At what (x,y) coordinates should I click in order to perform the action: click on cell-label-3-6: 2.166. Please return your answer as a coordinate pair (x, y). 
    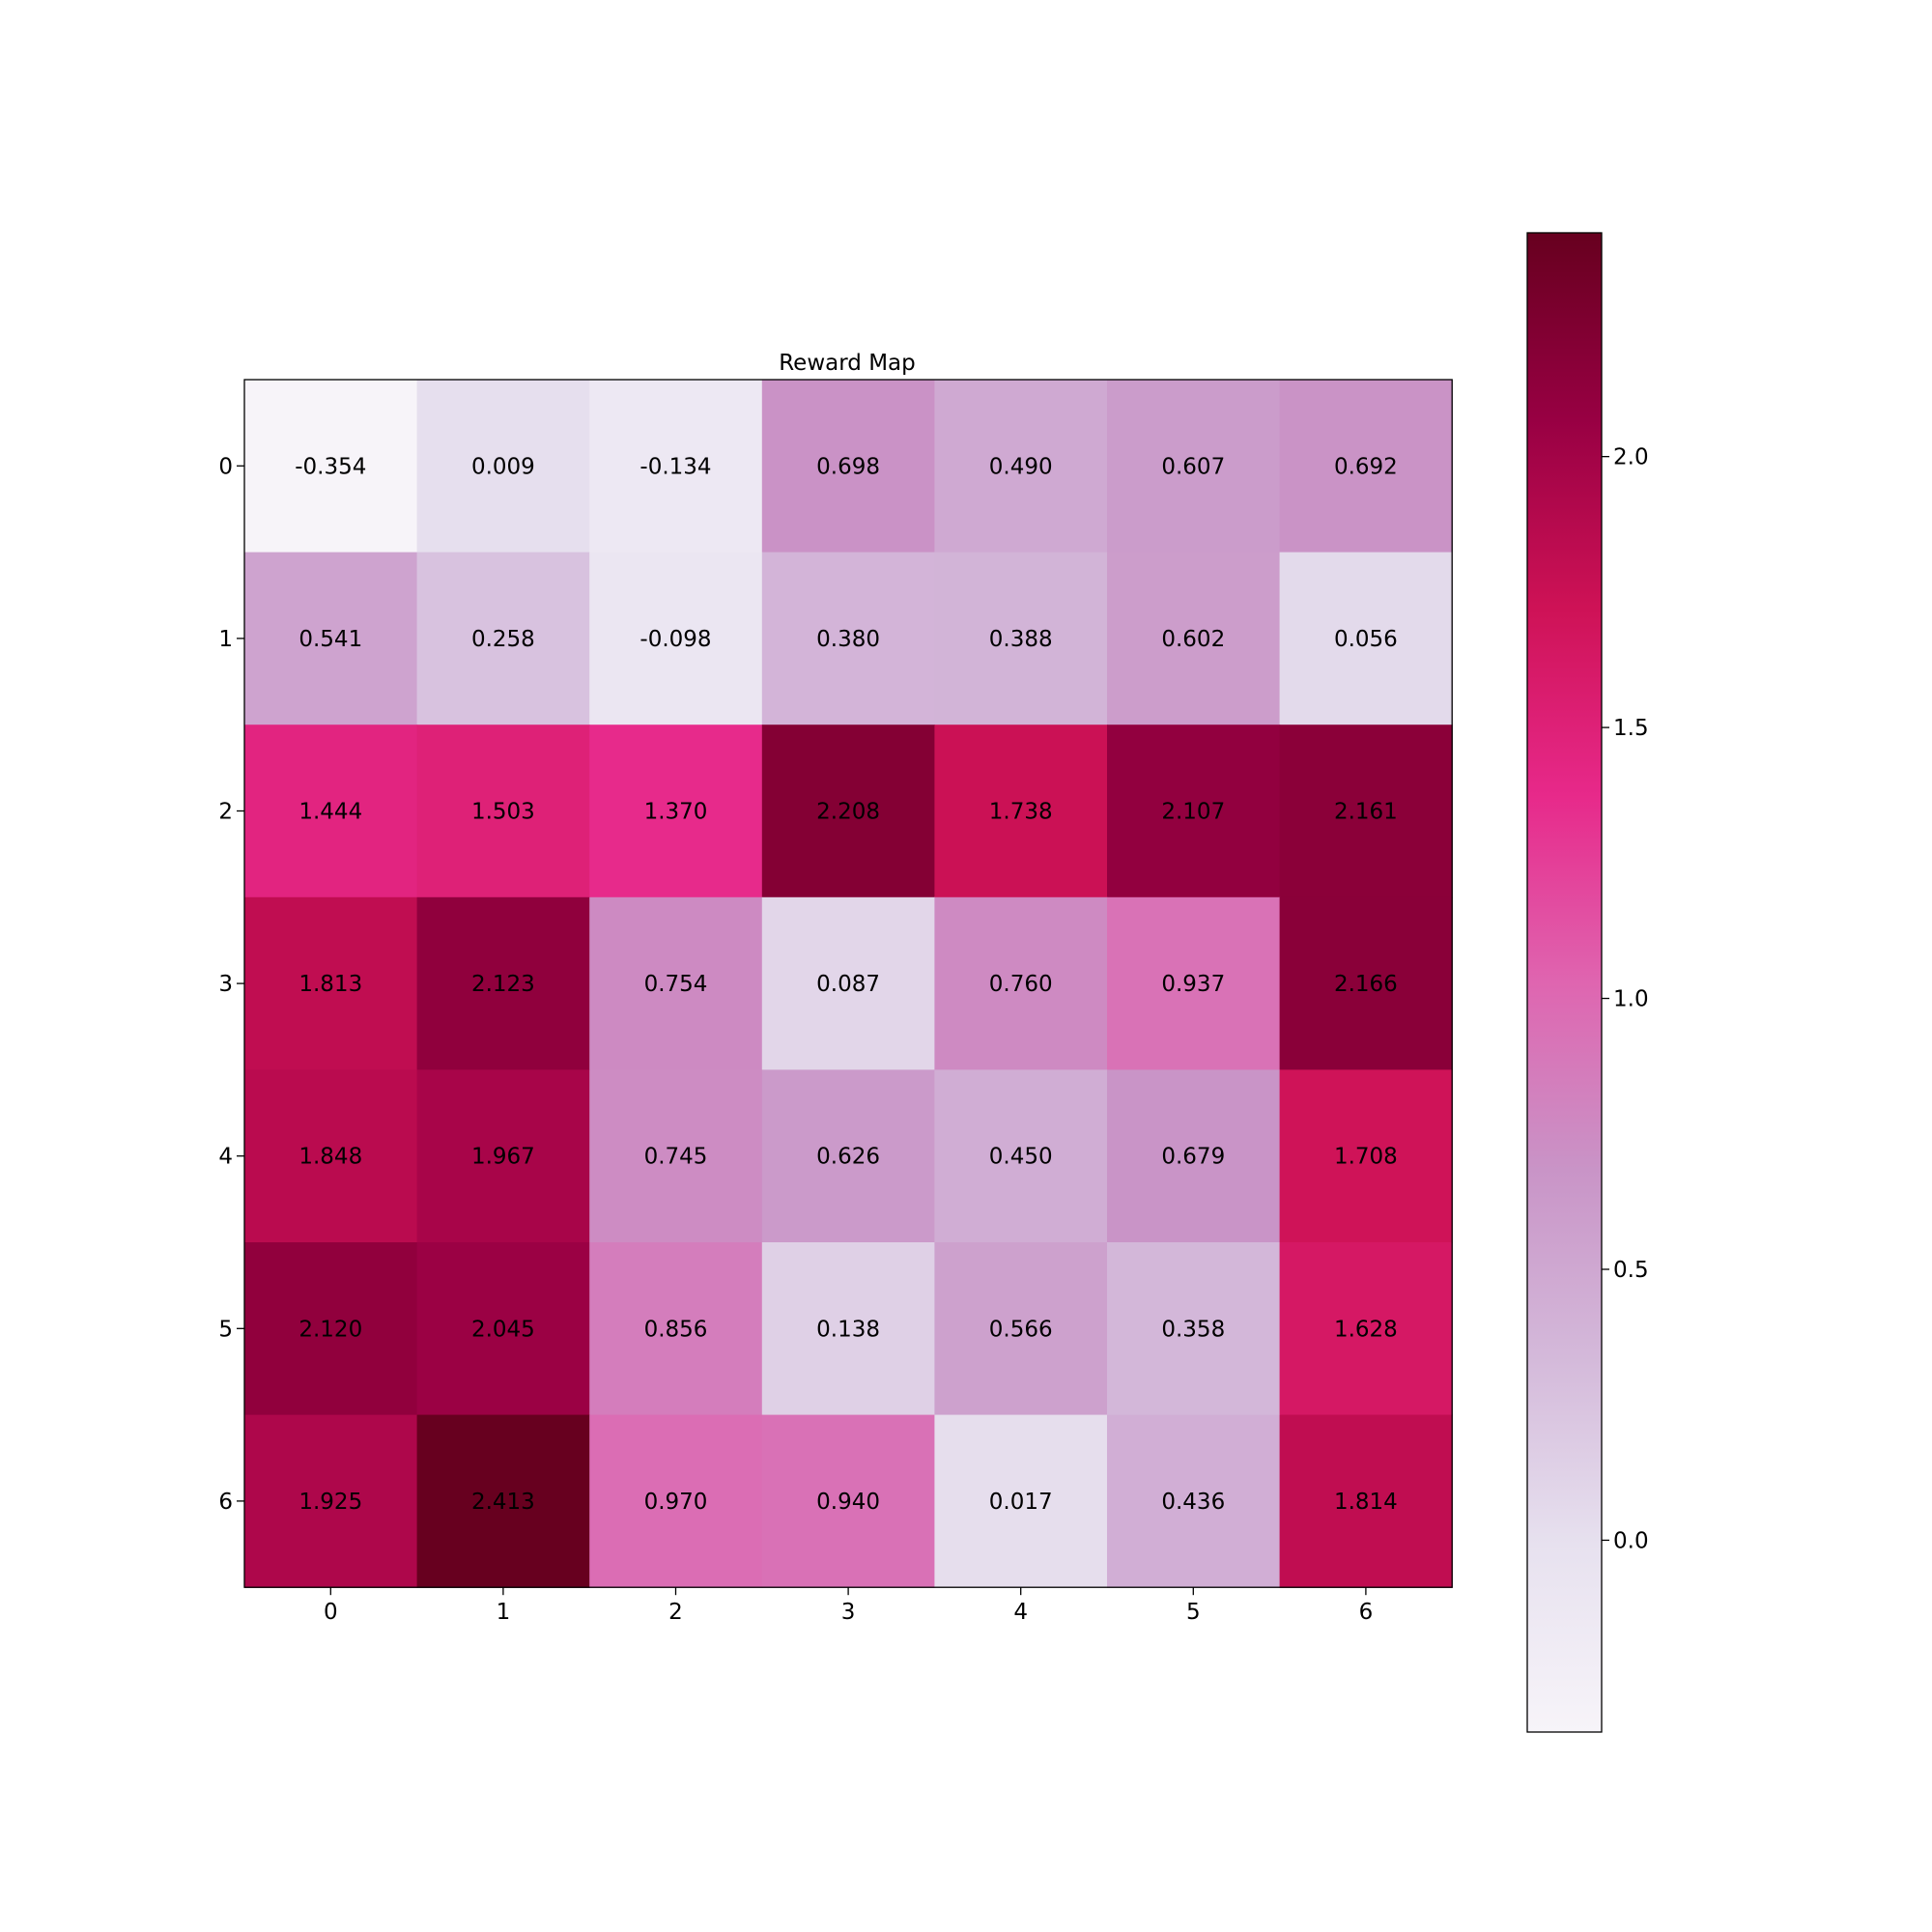
    Looking at the image, I should click on (1366, 984).